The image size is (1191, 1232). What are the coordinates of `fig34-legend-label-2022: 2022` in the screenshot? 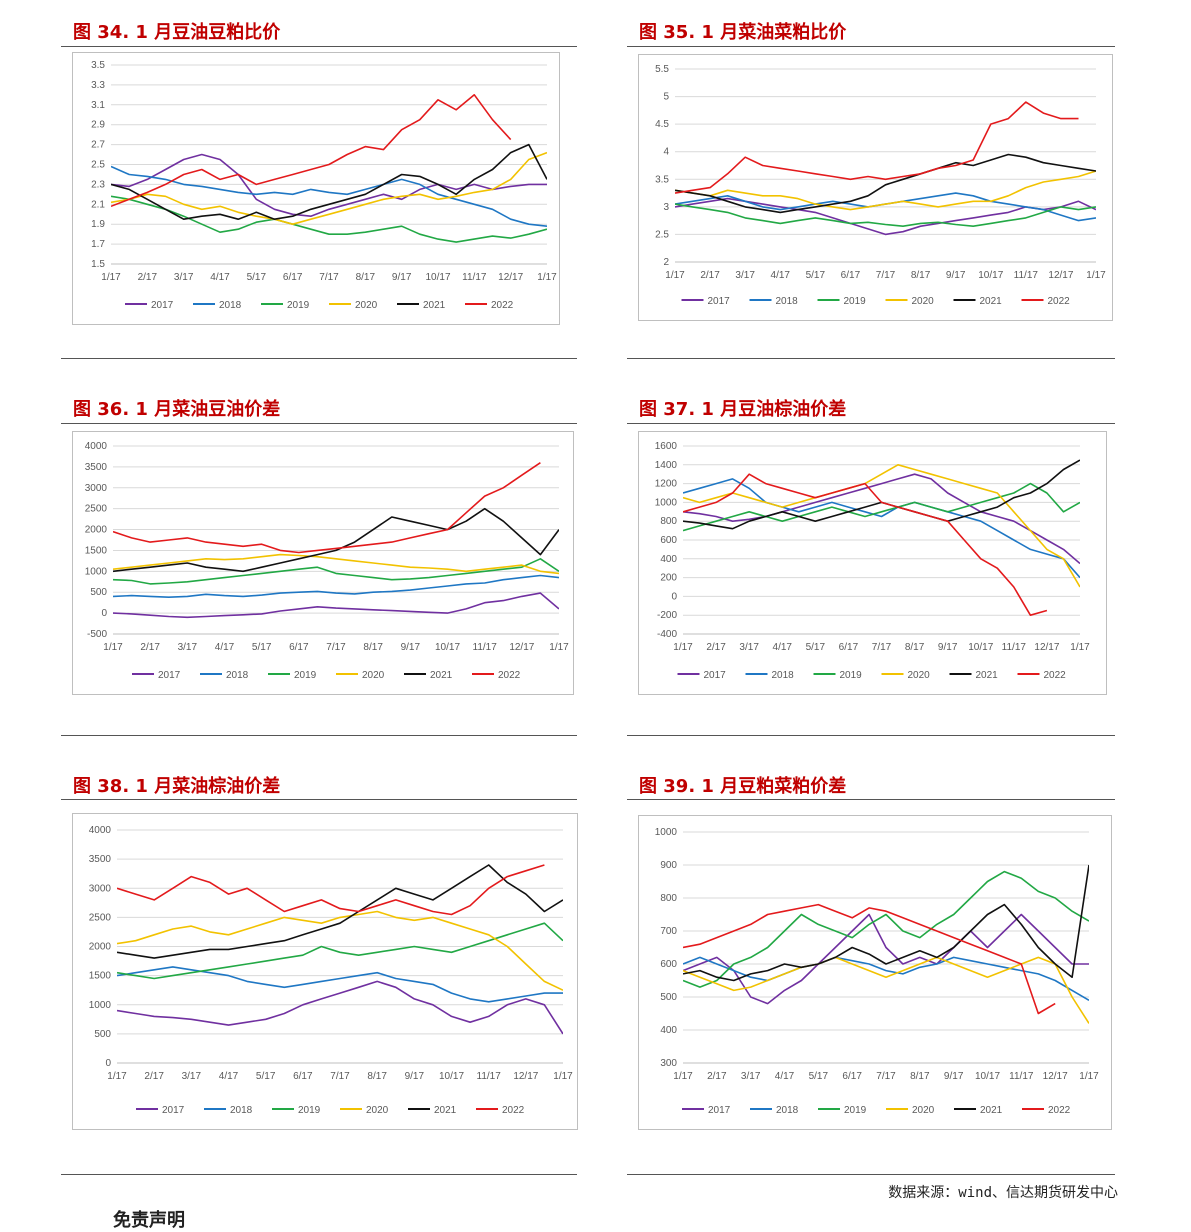 It's located at (502, 305).